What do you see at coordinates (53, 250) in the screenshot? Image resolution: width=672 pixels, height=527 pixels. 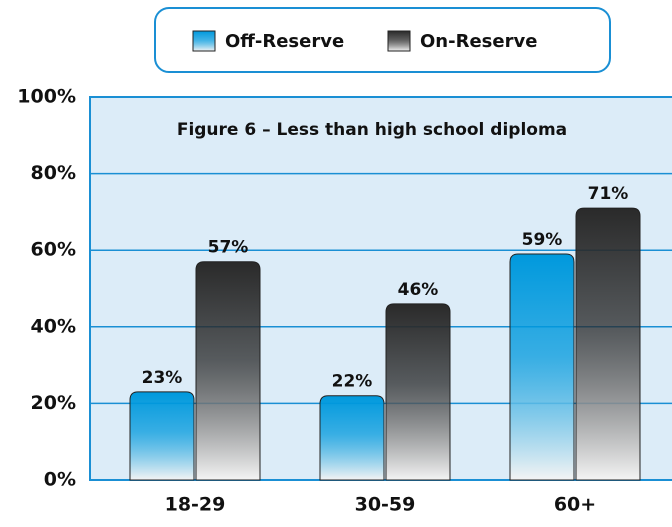 I see `y-tick-label: 60%` at bounding box center [53, 250].